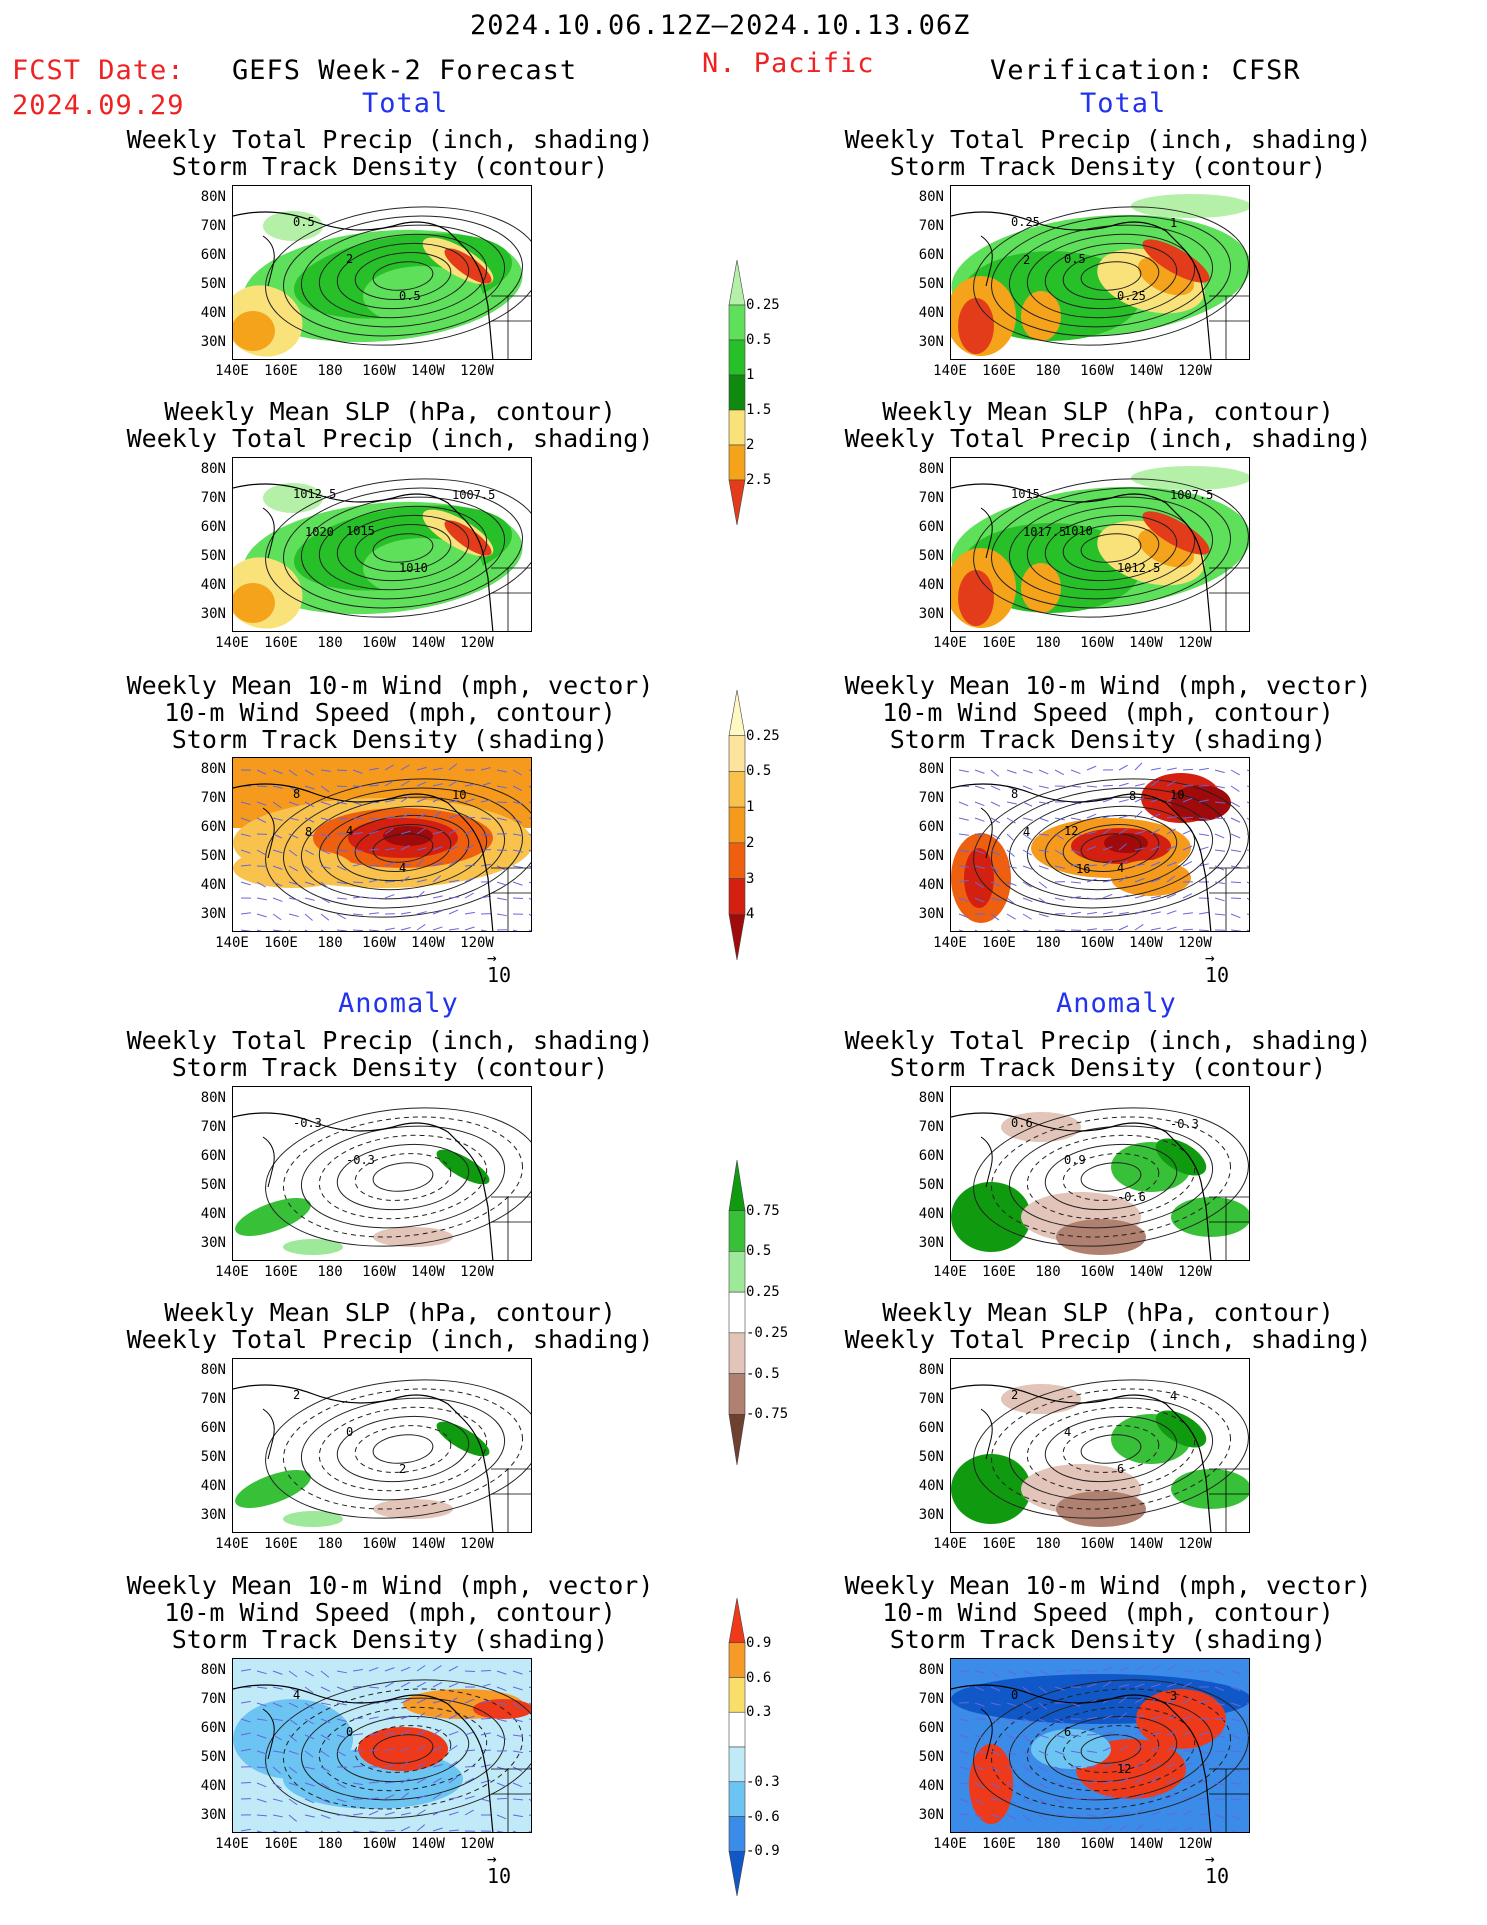 Image resolution: width=1487 pixels, height=1925 pixels. I want to click on lon-tick-label: 160E, so click(999, 1544).